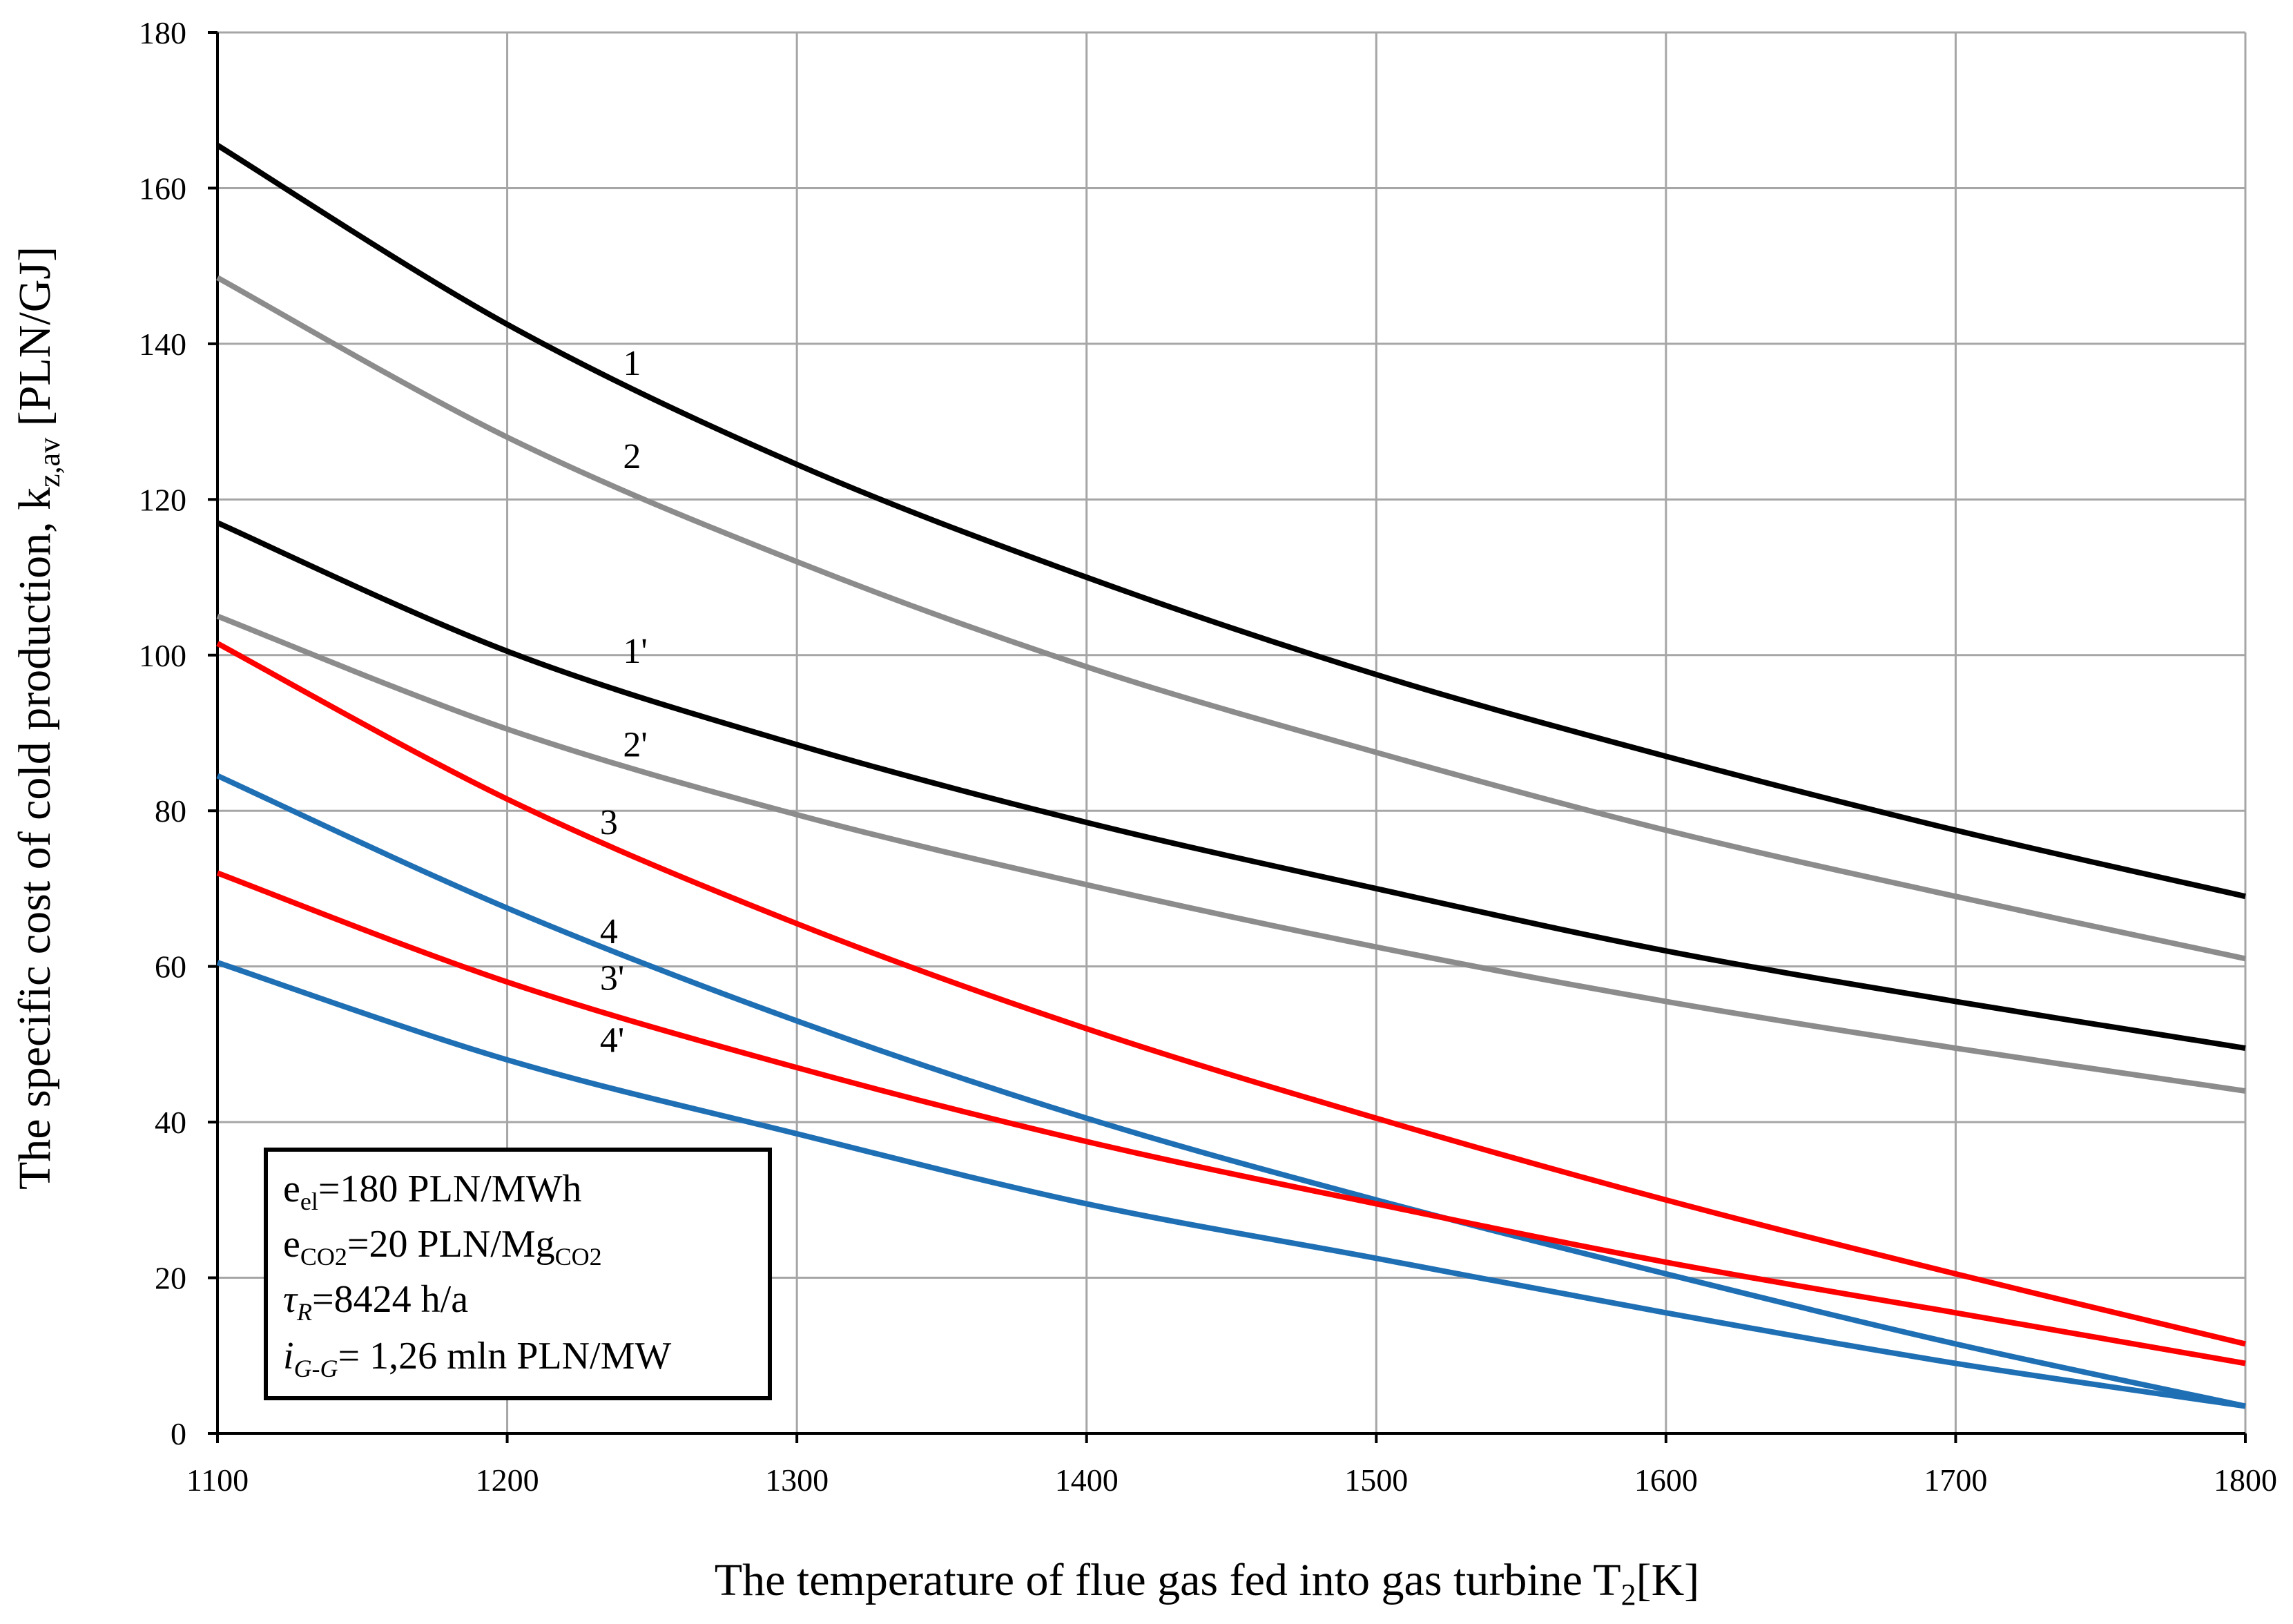  I want to click on y-tick-label: 60, so click(170, 967).